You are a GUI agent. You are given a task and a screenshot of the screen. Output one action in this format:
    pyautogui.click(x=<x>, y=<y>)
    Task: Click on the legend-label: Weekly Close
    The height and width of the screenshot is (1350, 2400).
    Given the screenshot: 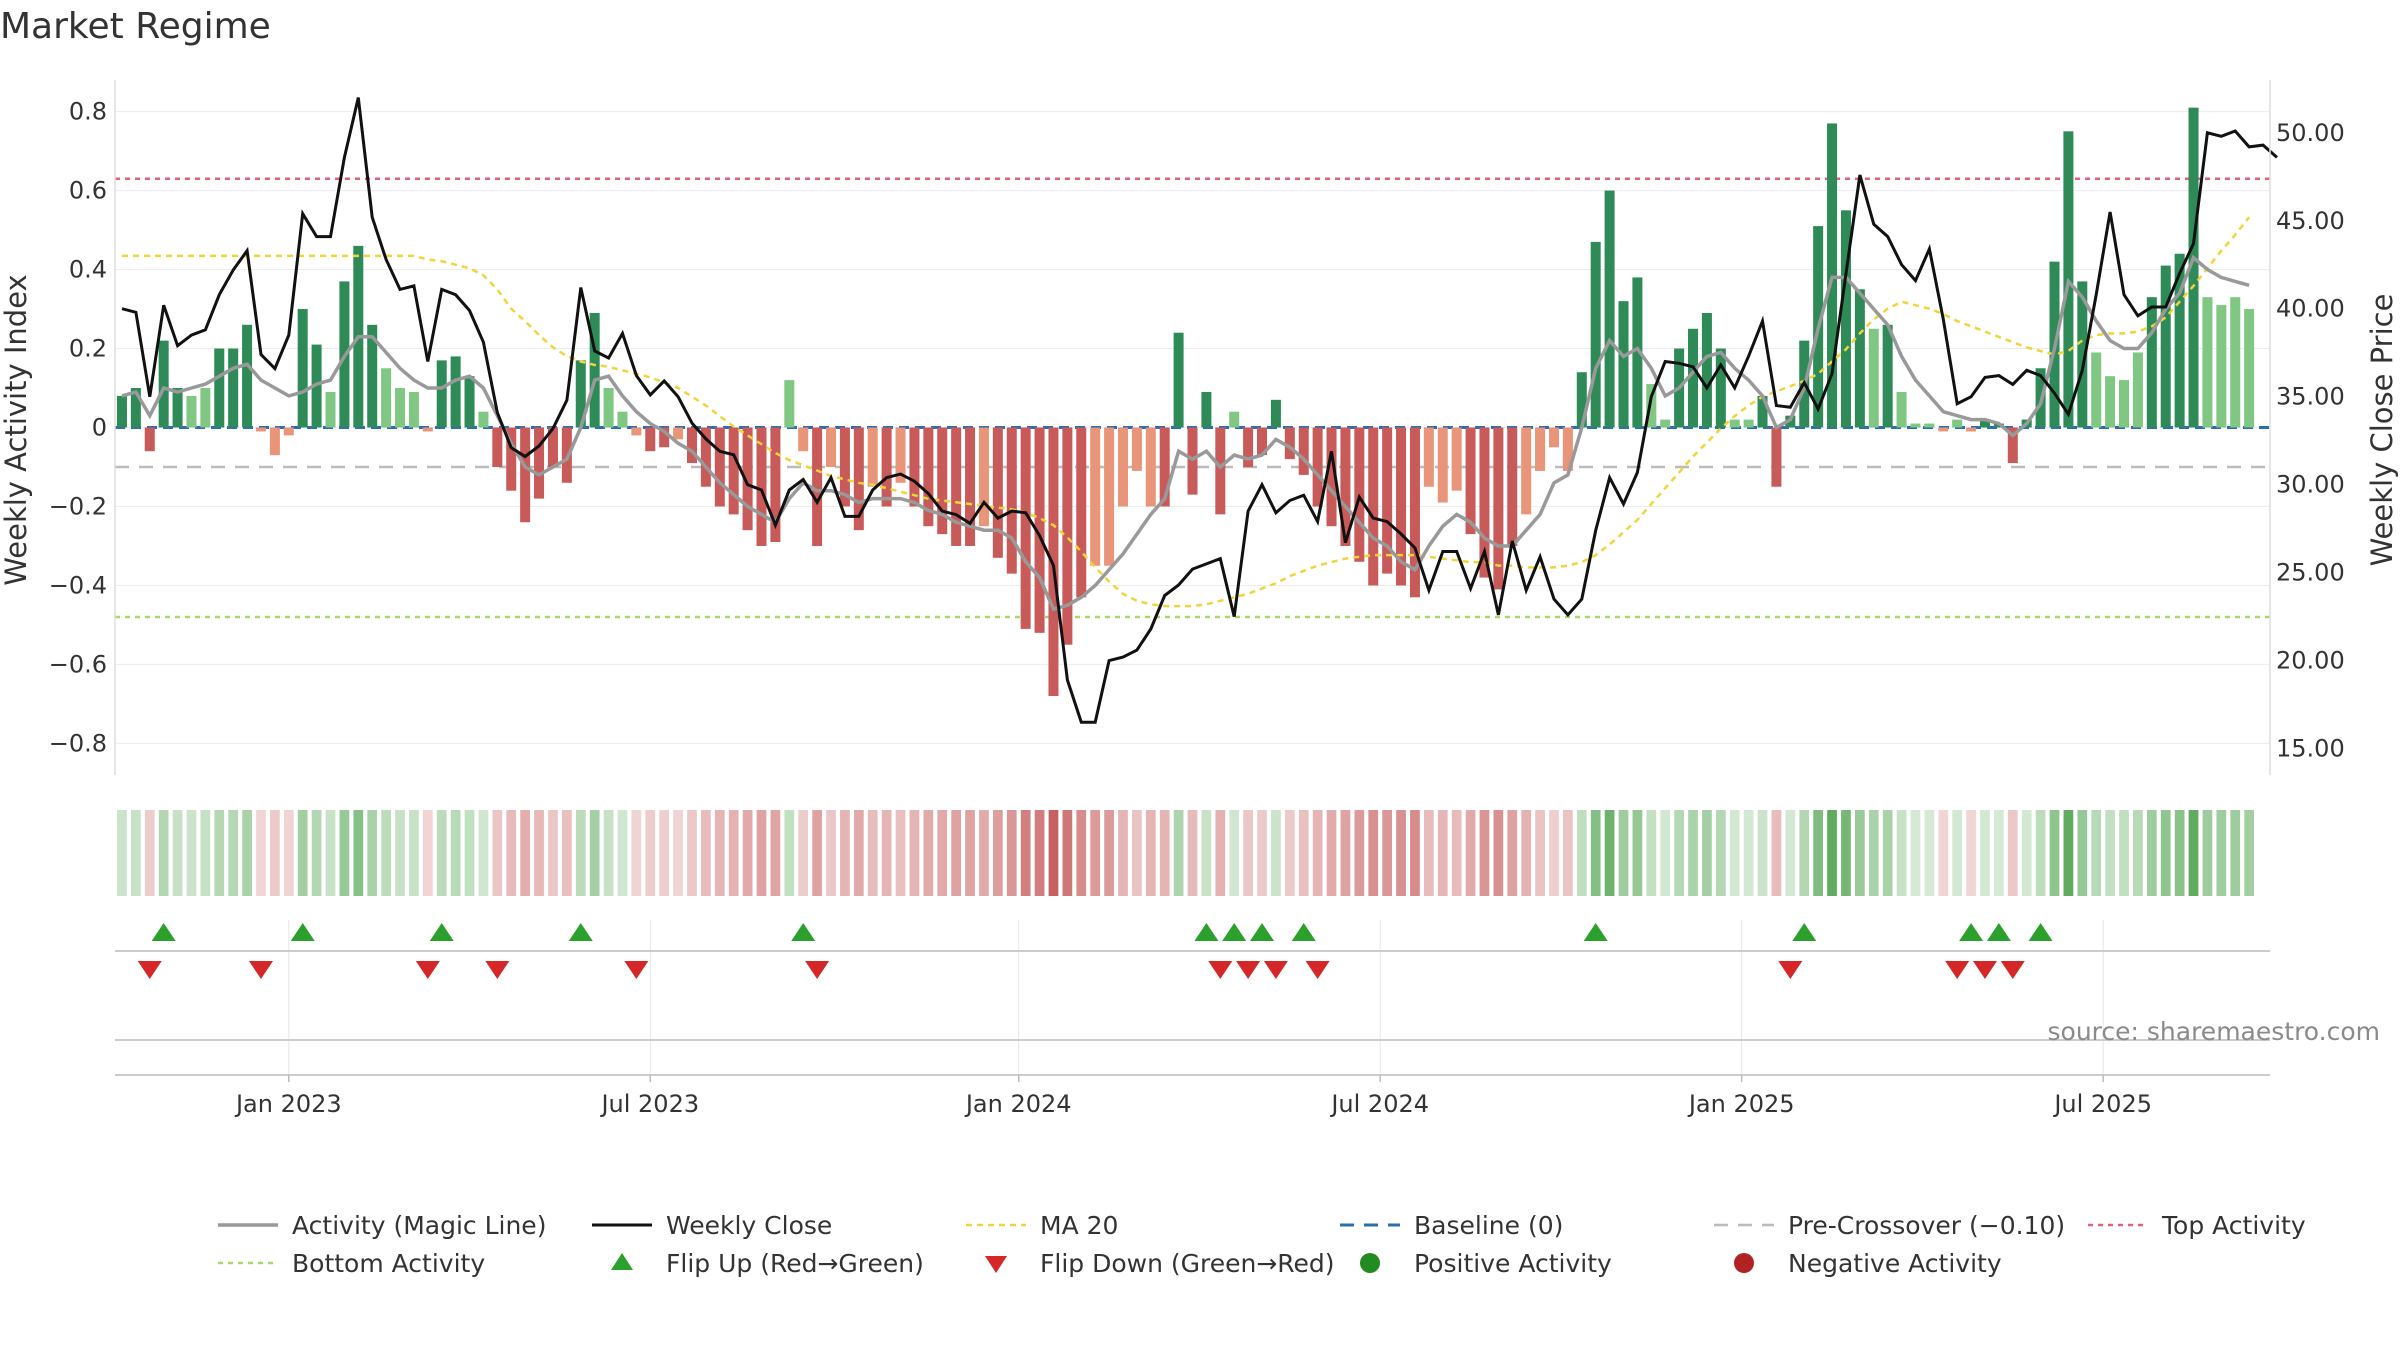 What is the action you would take?
    pyautogui.click(x=749, y=1225)
    